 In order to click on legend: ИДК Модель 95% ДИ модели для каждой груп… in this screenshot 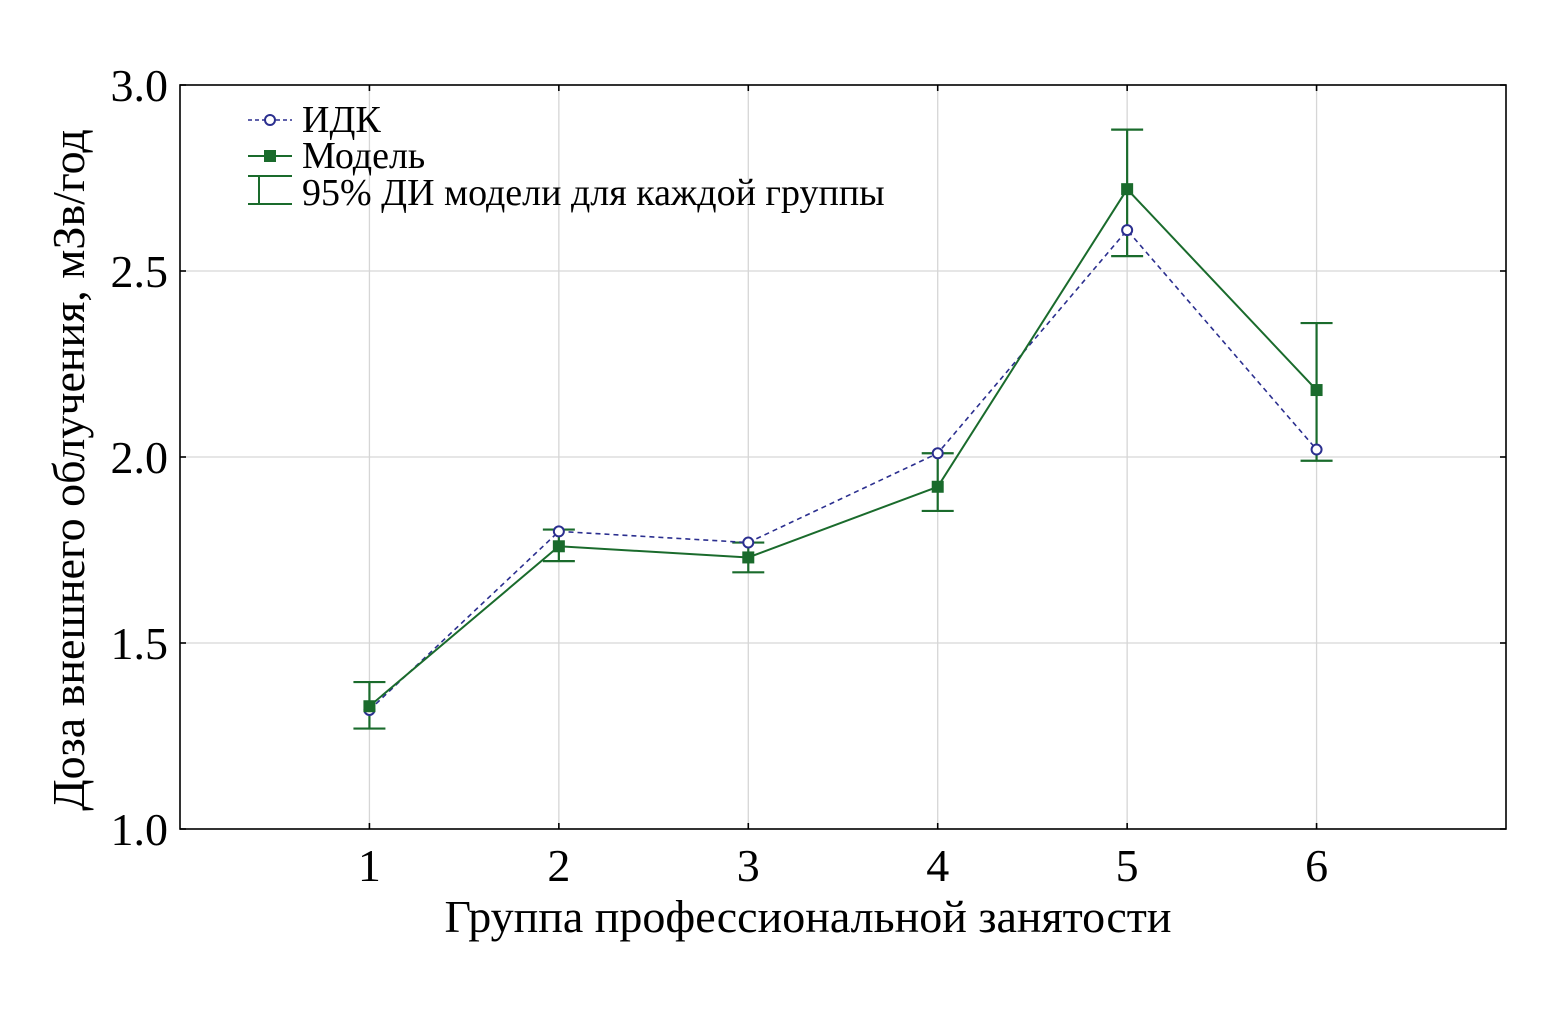, I will do `click(566, 156)`.